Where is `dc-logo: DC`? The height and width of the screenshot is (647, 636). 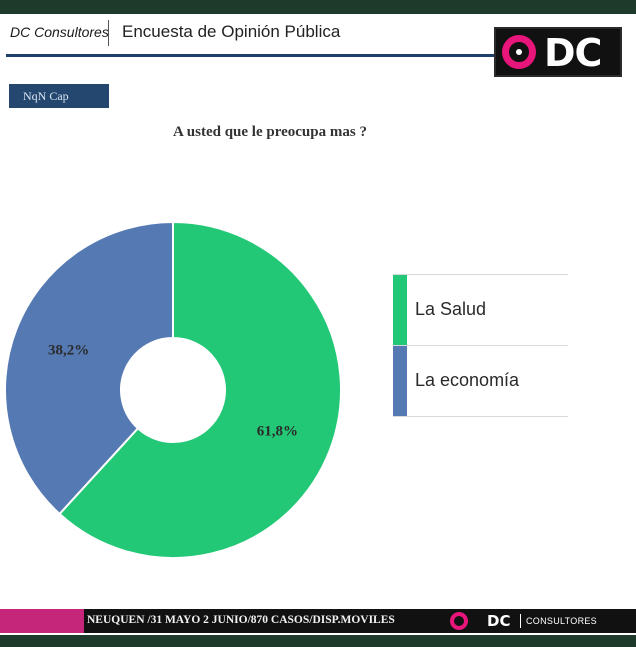
dc-logo: DC is located at coordinates (558, 52).